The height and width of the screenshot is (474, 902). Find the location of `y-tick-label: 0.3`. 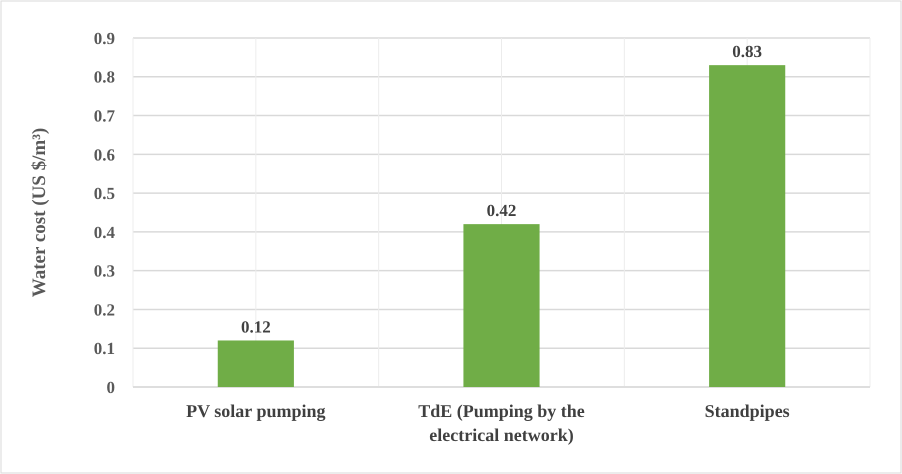

y-tick-label: 0.3 is located at coordinates (104, 271).